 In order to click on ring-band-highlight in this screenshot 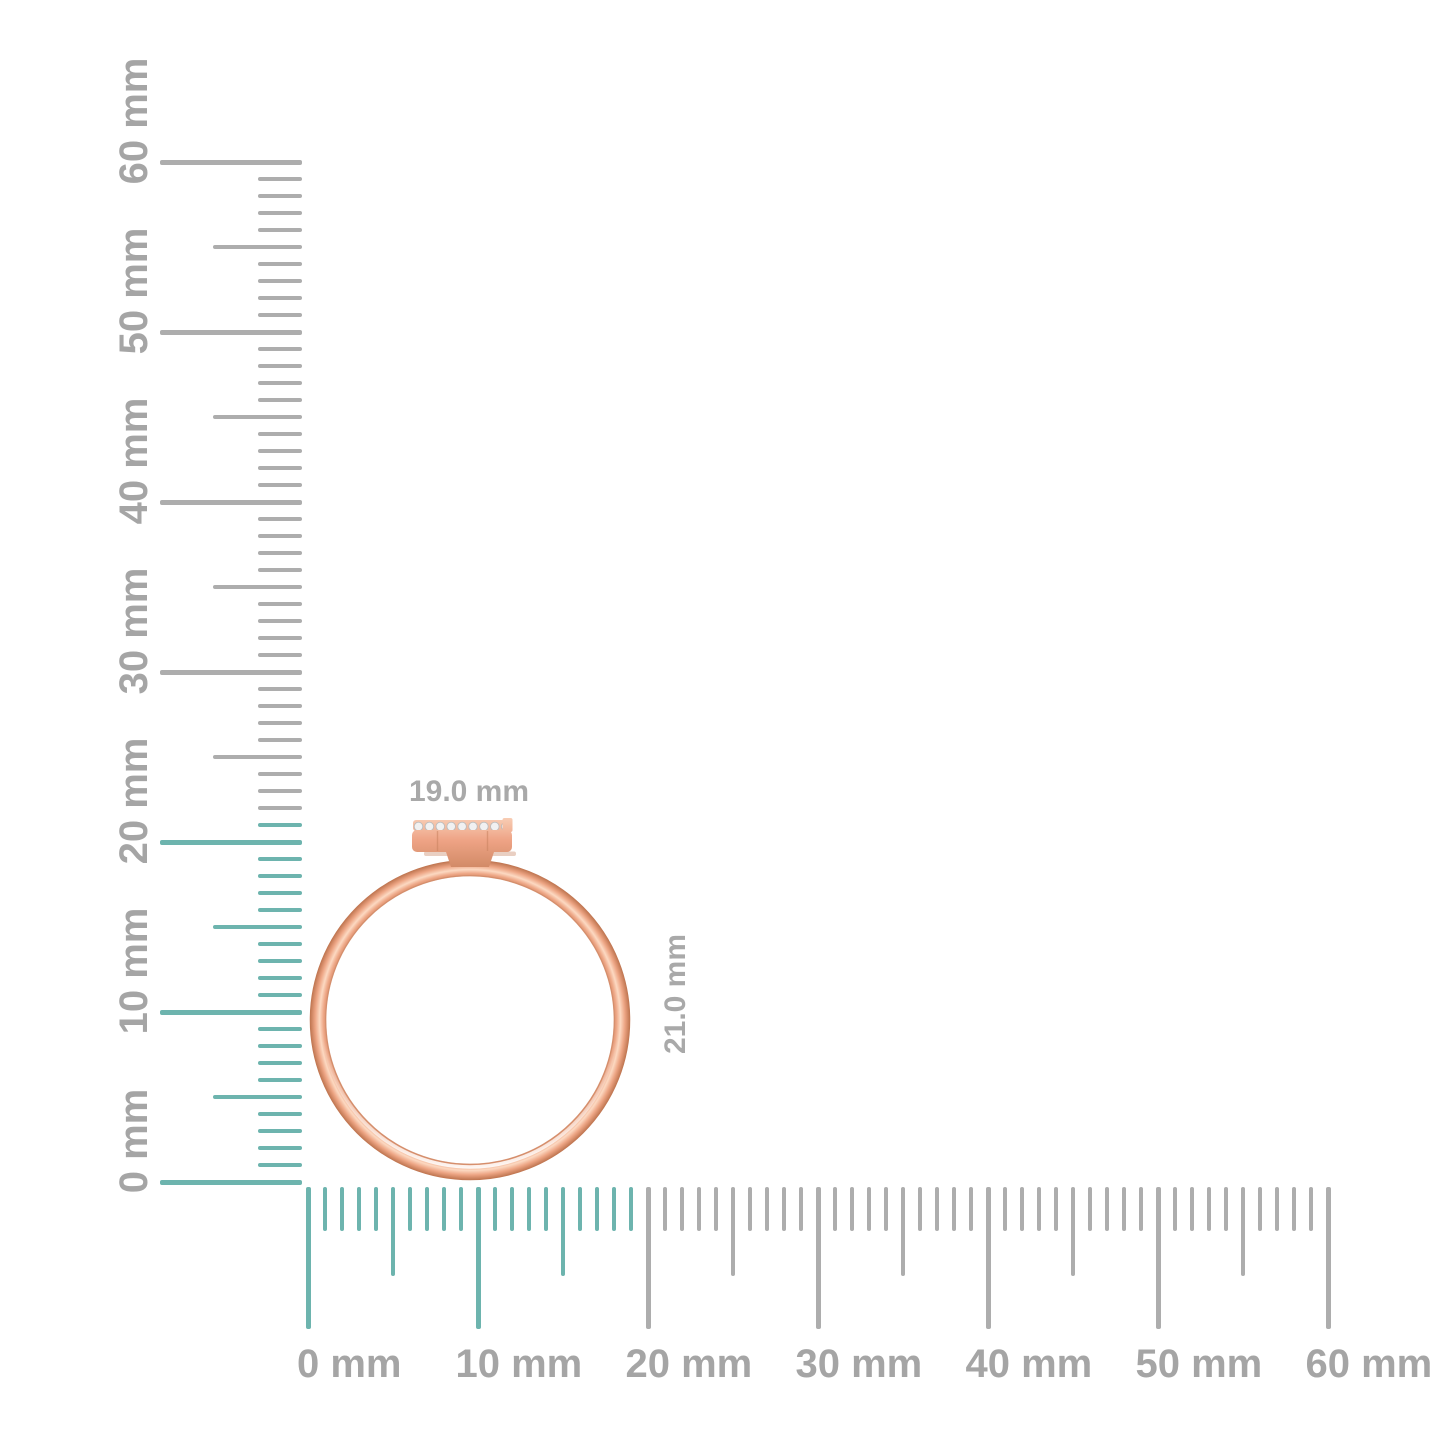, I will do `click(470, 1020)`.